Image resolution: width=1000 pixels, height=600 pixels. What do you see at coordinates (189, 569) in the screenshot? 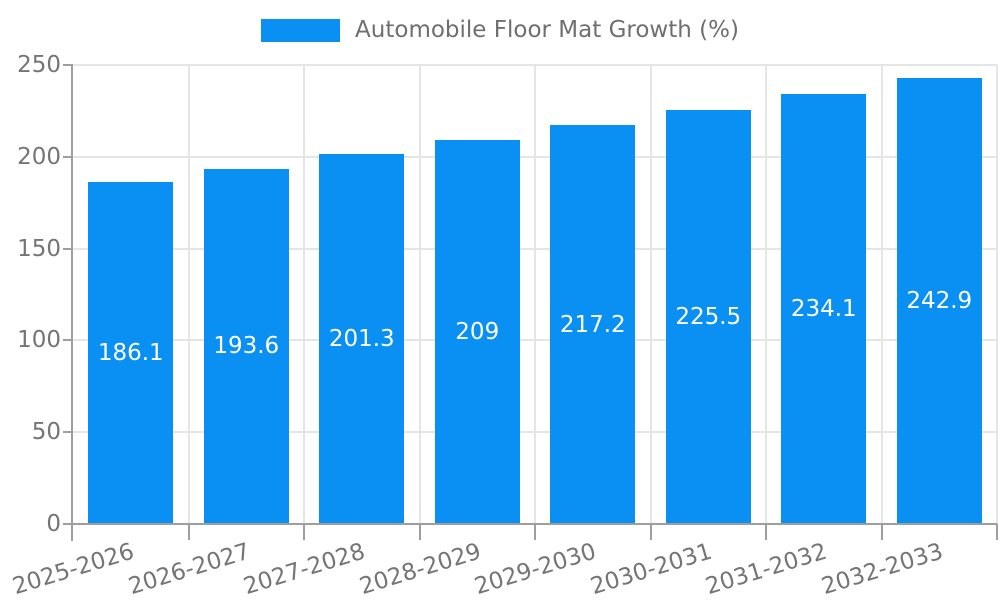
I see `x-axis-tick-label: 2026-2027` at bounding box center [189, 569].